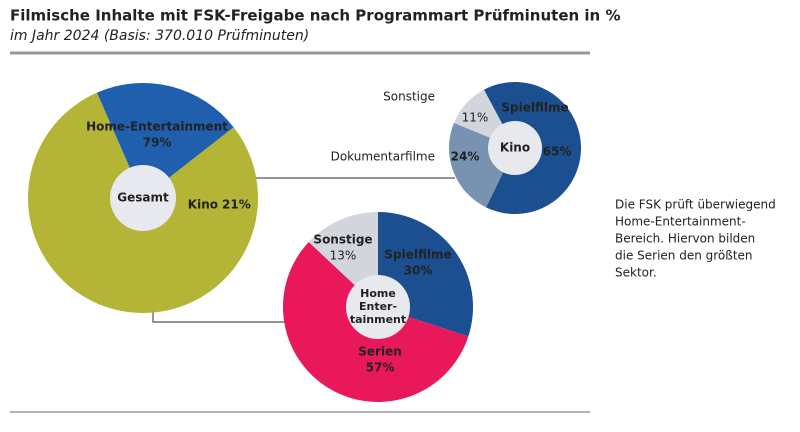 Image resolution: width=800 pixels, height=432 pixels. Describe the element at coordinates (685, 239) in the screenshot. I see `note-line: Bereich. Hiervon bilden` at that location.